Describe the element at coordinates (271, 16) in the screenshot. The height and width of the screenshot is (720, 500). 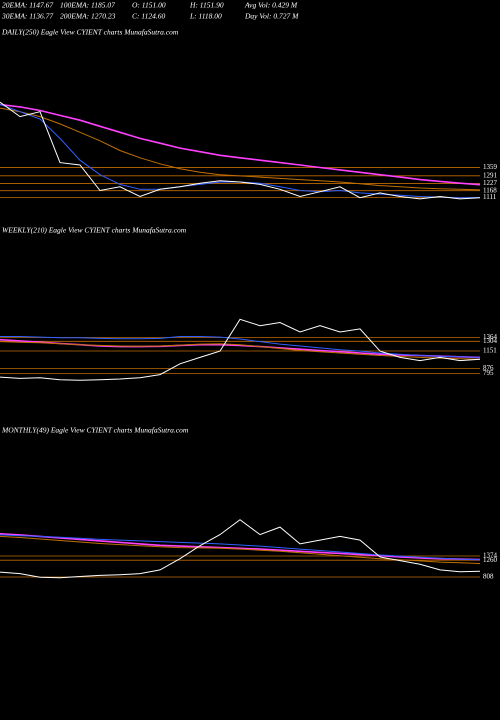
I see `header-stat: Day Vol: 0.727 M` at that location.